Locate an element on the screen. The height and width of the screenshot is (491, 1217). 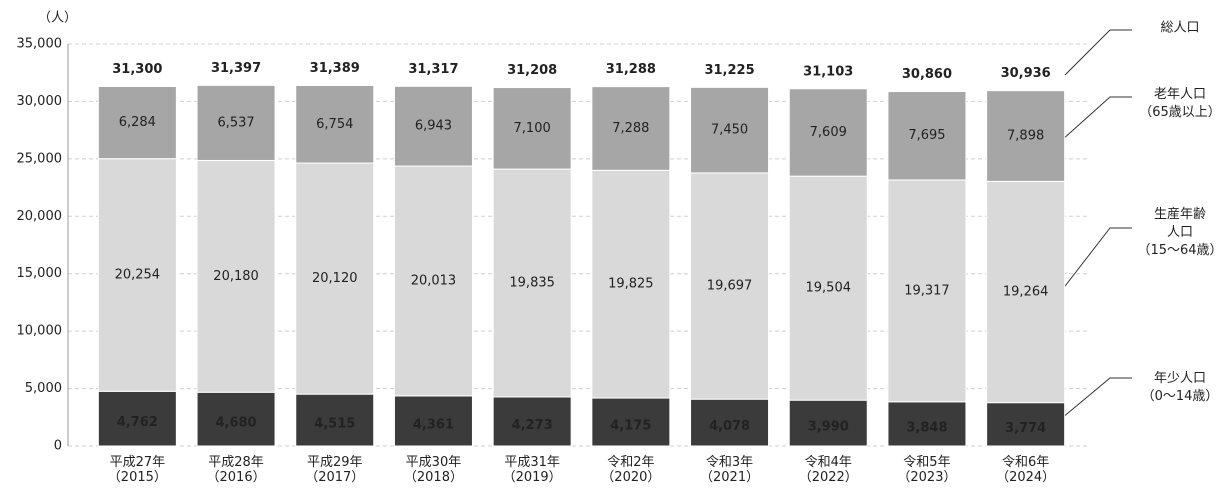
legend-label: 生産年齢人口（15～64歳） is located at coordinates (1177, 232).